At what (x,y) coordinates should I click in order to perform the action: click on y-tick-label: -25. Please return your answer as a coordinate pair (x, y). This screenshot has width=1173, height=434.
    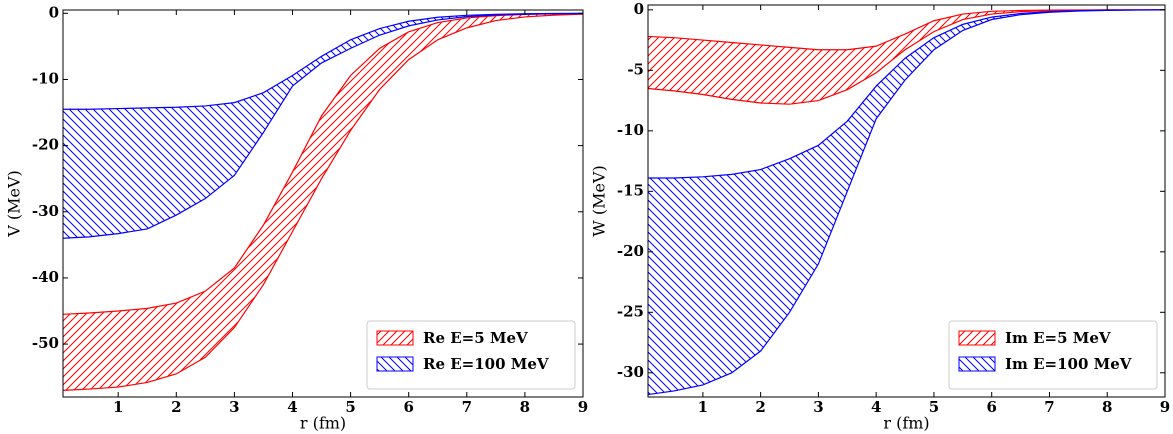
    Looking at the image, I should click on (630, 311).